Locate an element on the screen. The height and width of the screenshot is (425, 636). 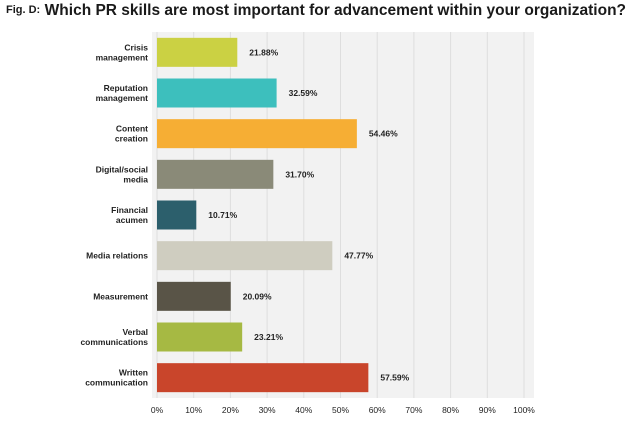
category-label-2: Content creation is located at coordinates (131, 134).